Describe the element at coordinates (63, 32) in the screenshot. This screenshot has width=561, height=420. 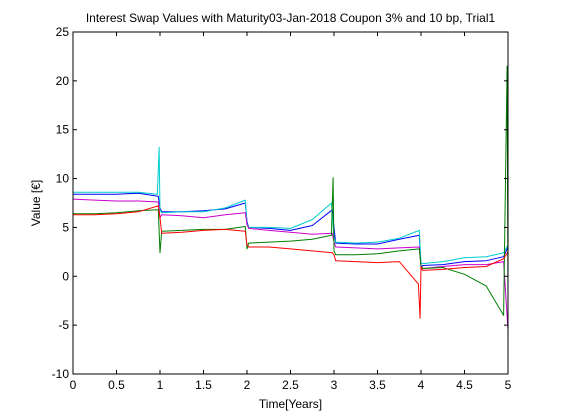
I see `y-tick-label: 25` at that location.